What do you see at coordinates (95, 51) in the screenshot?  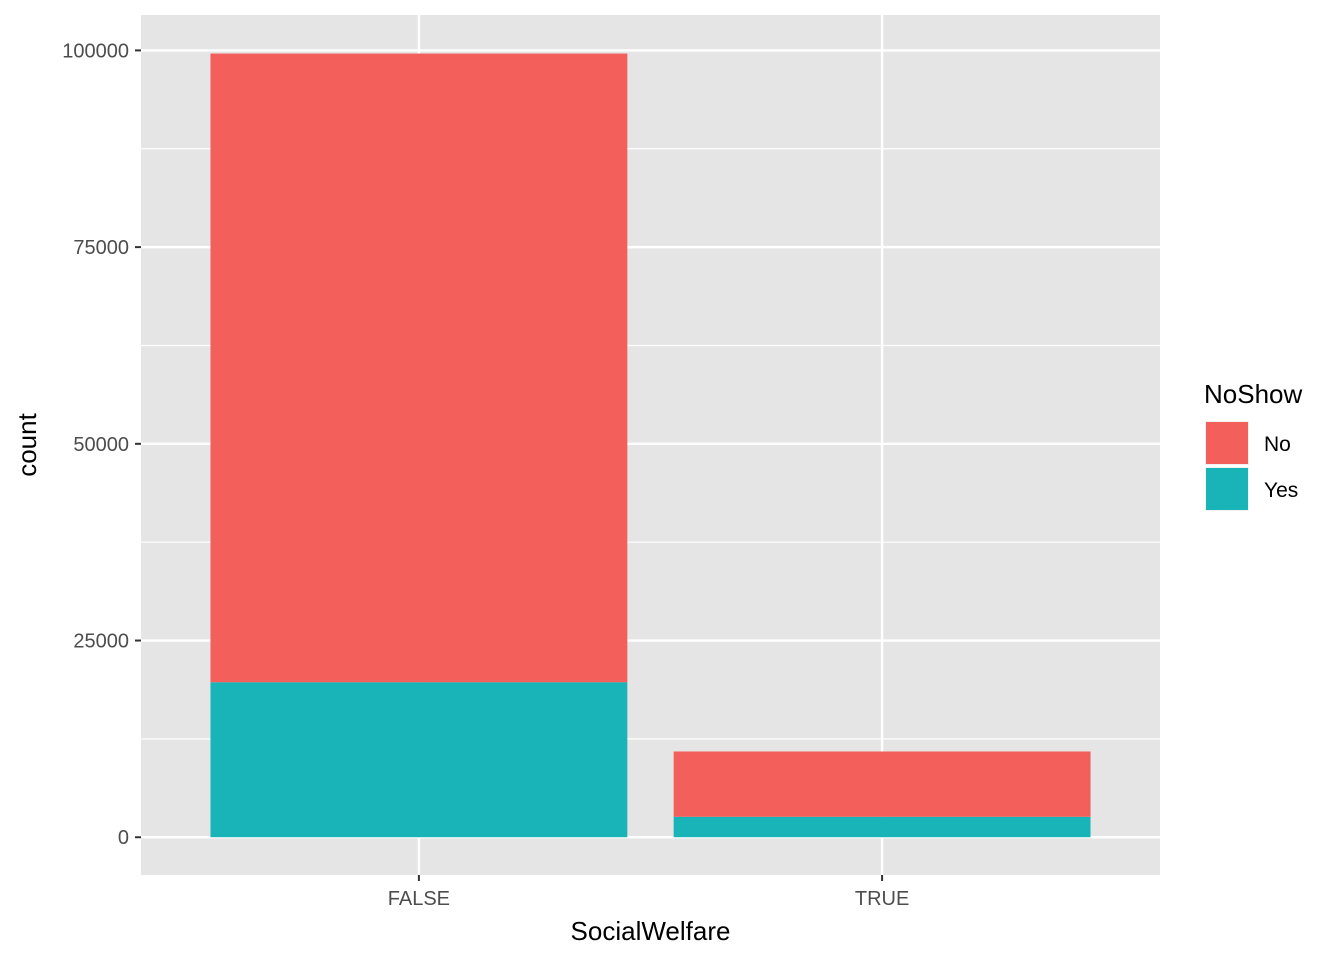 I see `y-tick-label: 100000` at bounding box center [95, 51].